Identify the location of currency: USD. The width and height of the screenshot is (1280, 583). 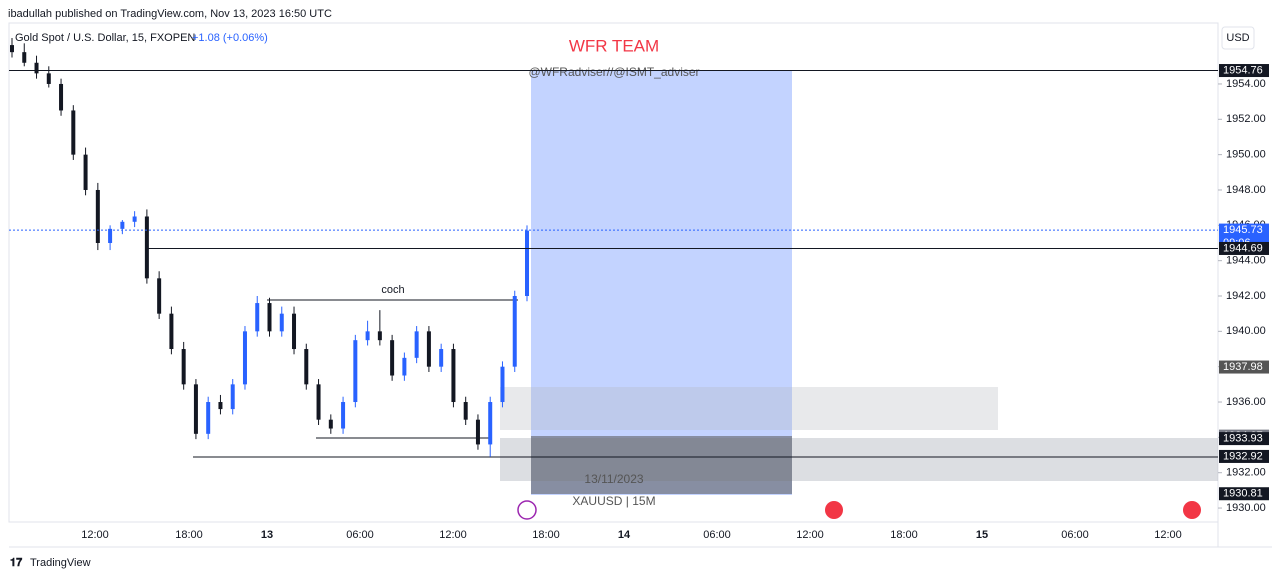
(1237, 38).